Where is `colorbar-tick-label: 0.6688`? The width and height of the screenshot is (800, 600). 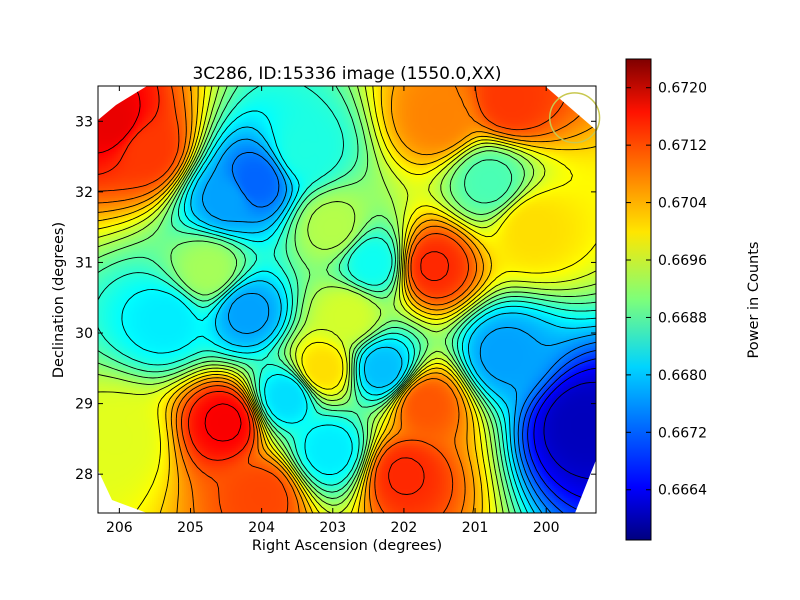
colorbar-tick-label: 0.6688 is located at coordinates (682, 318).